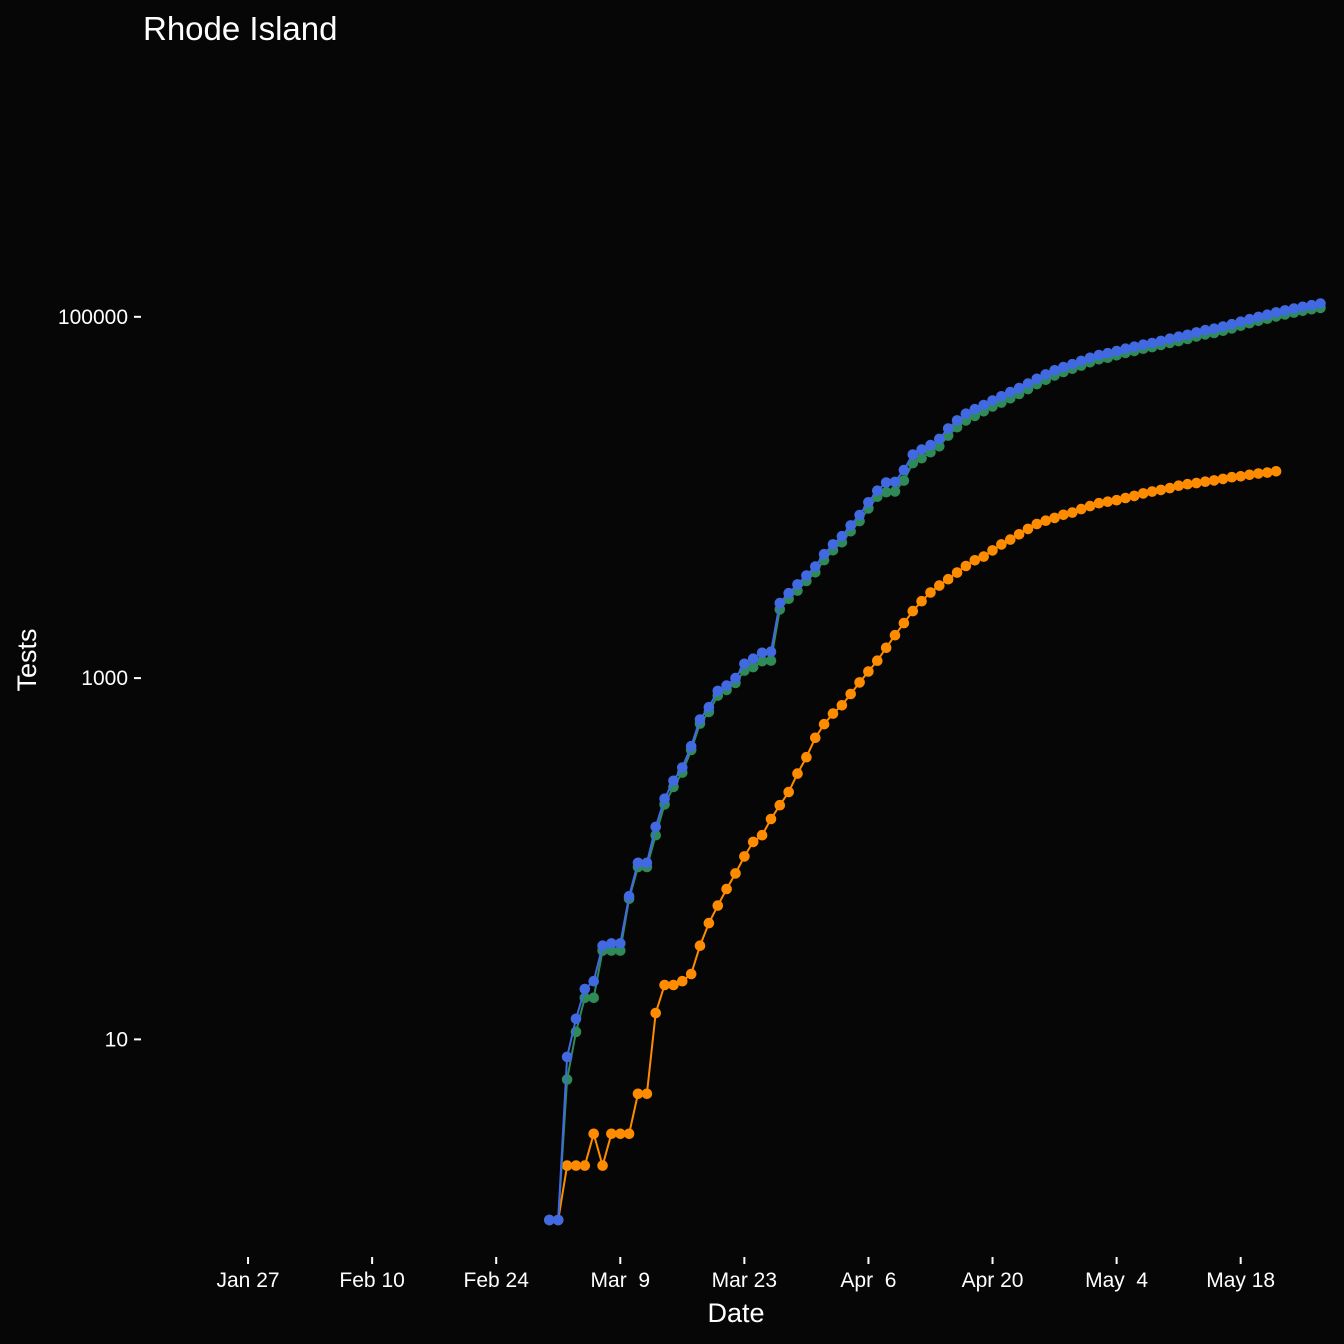 The width and height of the screenshot is (1344, 1344). I want to click on x-axis-title: Date, so click(735, 1313).